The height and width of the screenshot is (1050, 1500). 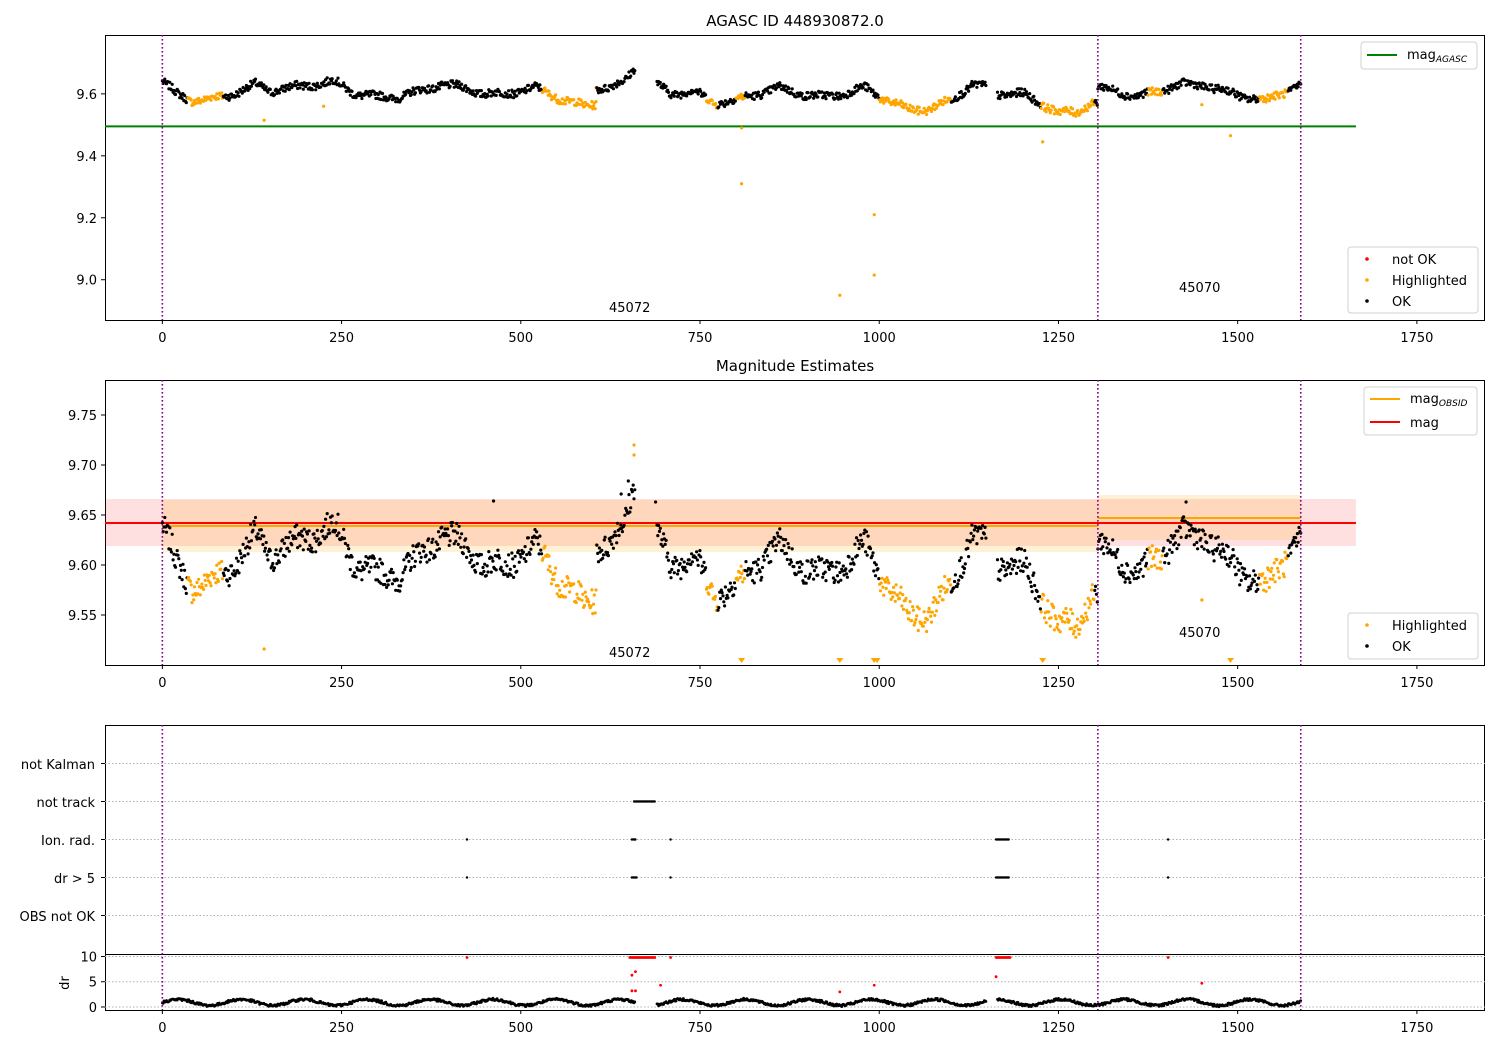 What do you see at coordinates (1413, 636) in the screenshot?
I see `panel2-marker-legend: Highlighted OK` at bounding box center [1413, 636].